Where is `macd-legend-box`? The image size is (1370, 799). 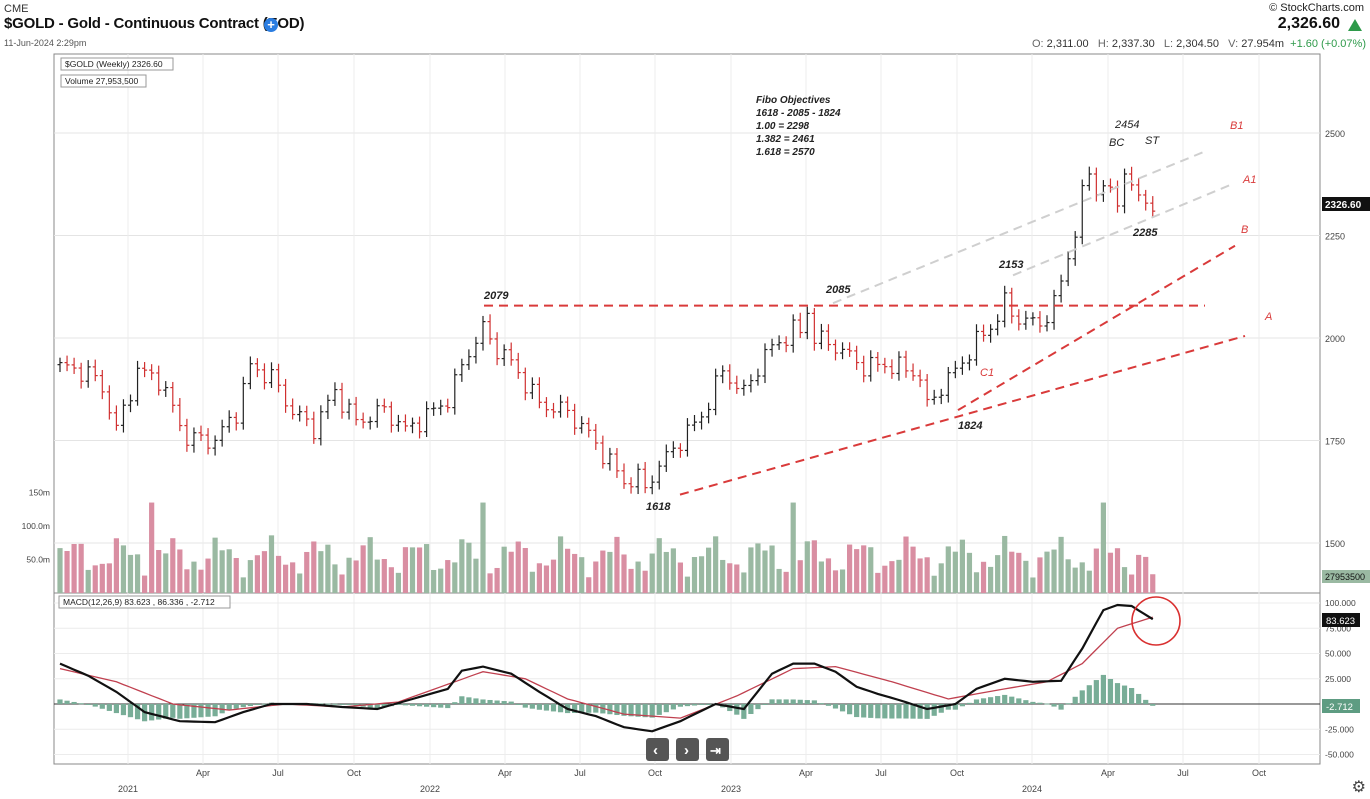
macd-legend-box is located at coordinates (144, 602).